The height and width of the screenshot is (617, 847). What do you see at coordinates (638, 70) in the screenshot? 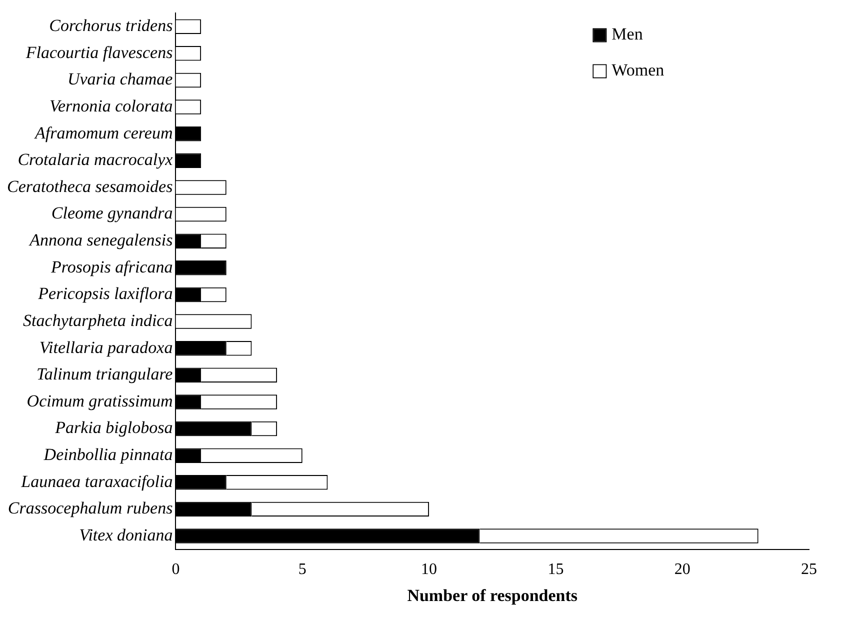
I see `legend-label: Women` at bounding box center [638, 70].